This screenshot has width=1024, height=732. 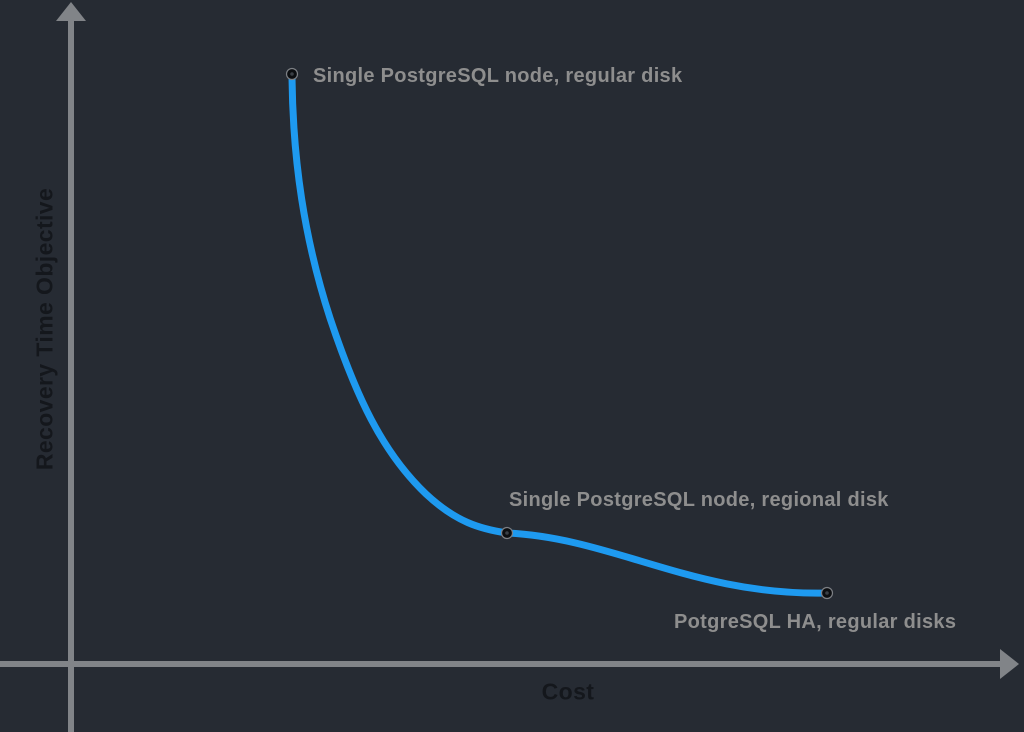 What do you see at coordinates (44, 329) in the screenshot?
I see `y-axis-title: Recovery Time Objective` at bounding box center [44, 329].